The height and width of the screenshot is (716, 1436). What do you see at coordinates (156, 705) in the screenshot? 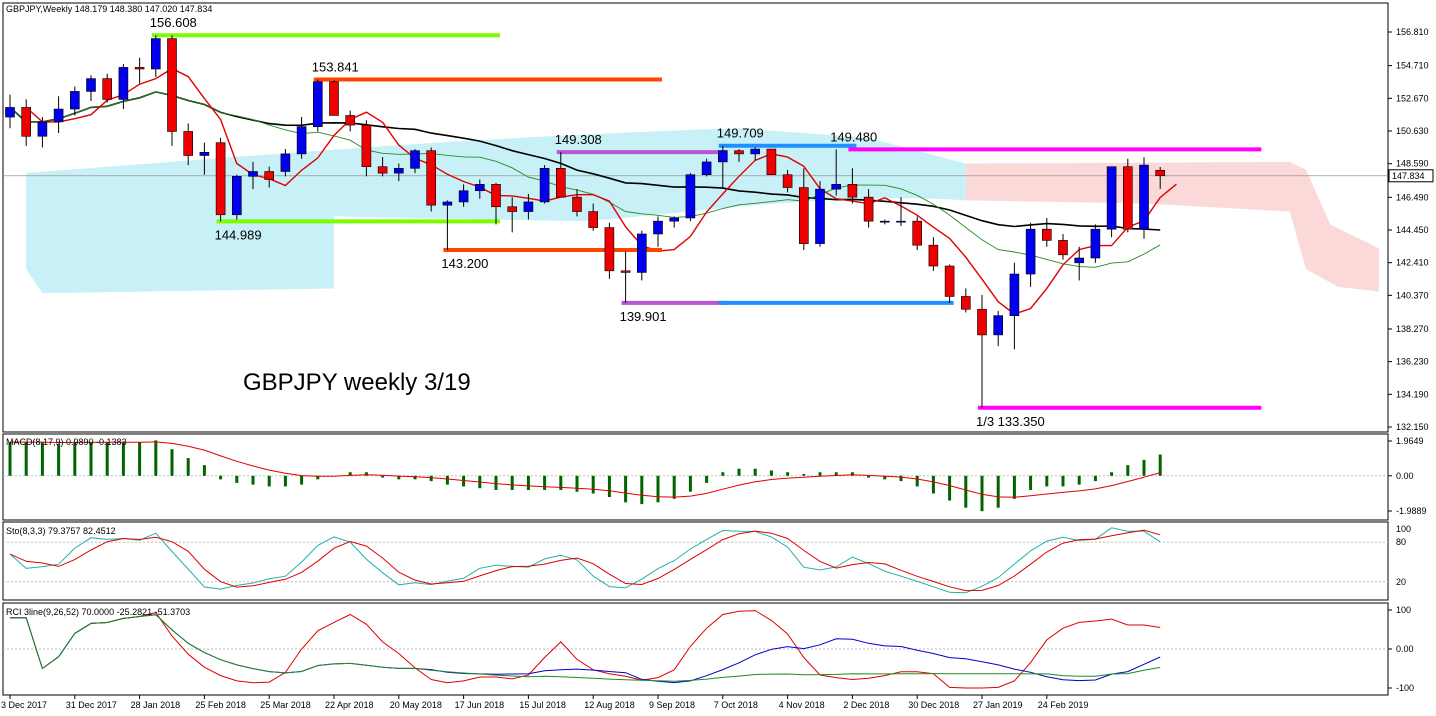
I see `x-tick-label: 28 Jan 2018` at bounding box center [156, 705].